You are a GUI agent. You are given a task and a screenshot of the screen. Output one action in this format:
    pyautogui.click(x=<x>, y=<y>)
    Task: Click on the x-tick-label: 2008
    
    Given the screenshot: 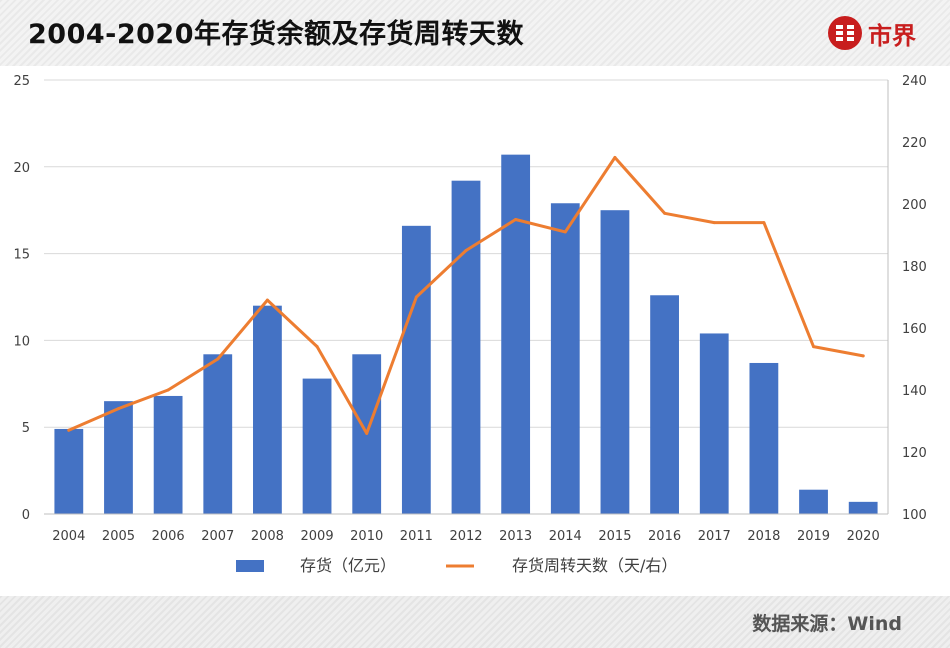 What is the action you would take?
    pyautogui.click(x=267, y=536)
    